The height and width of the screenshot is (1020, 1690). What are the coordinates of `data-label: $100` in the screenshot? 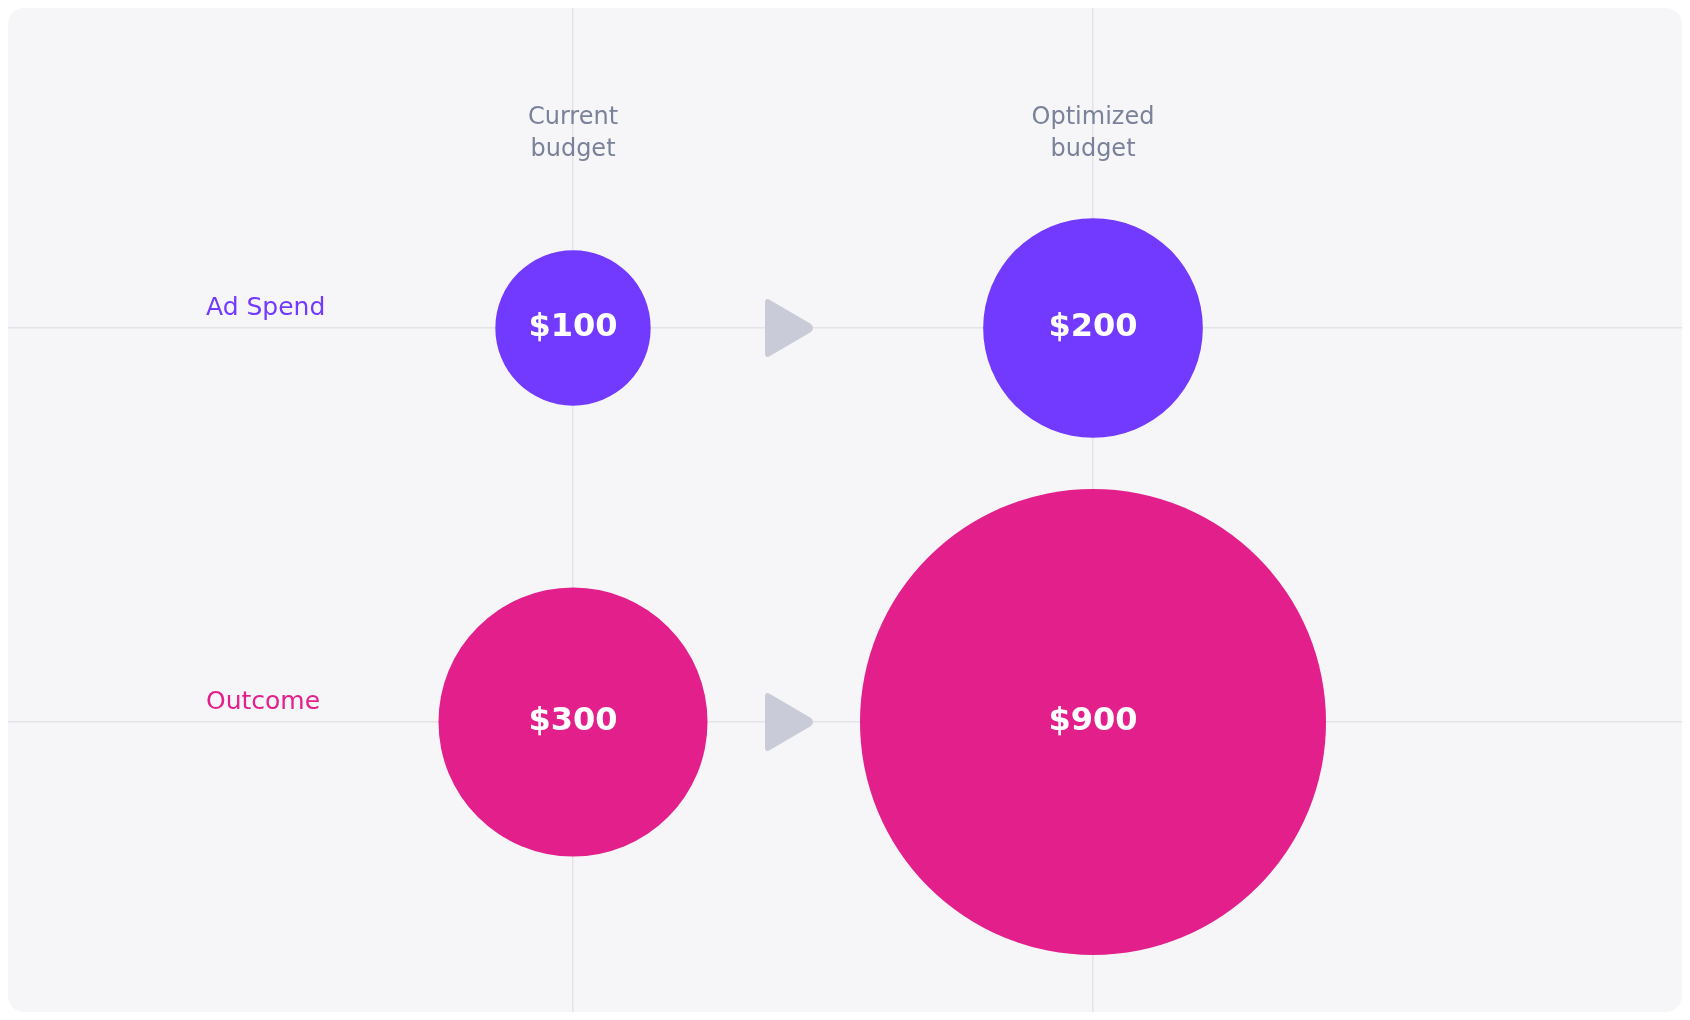 It's located at (573, 325).